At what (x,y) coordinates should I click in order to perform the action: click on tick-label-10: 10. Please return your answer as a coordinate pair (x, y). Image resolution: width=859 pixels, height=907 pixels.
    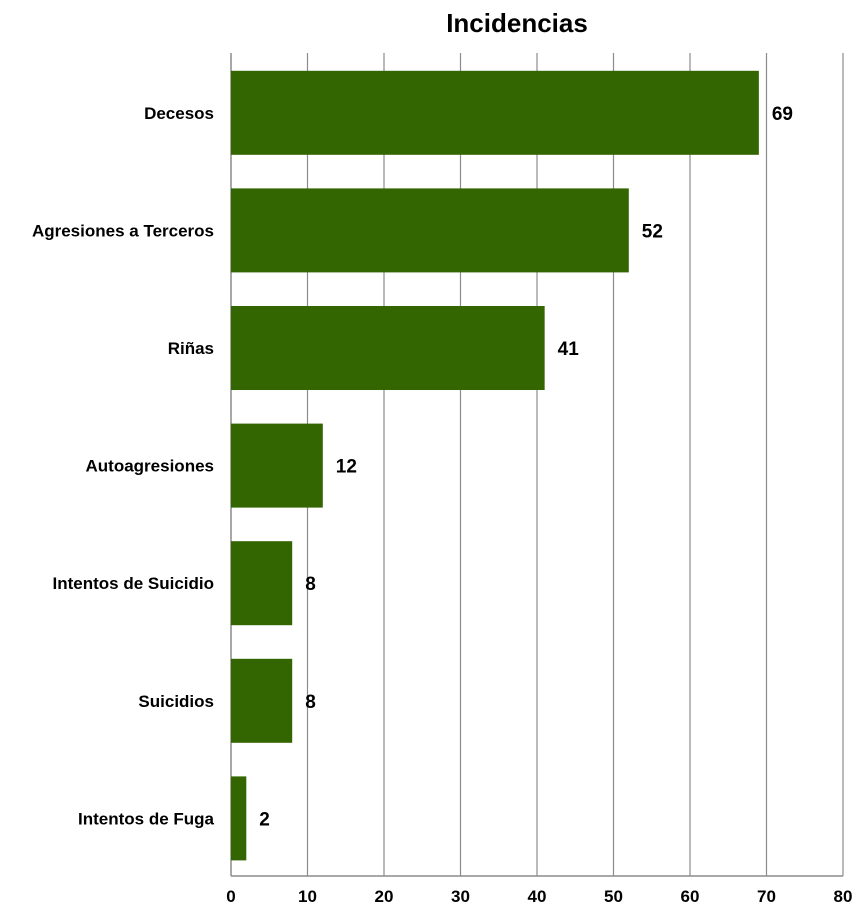
    Looking at the image, I should click on (307, 896).